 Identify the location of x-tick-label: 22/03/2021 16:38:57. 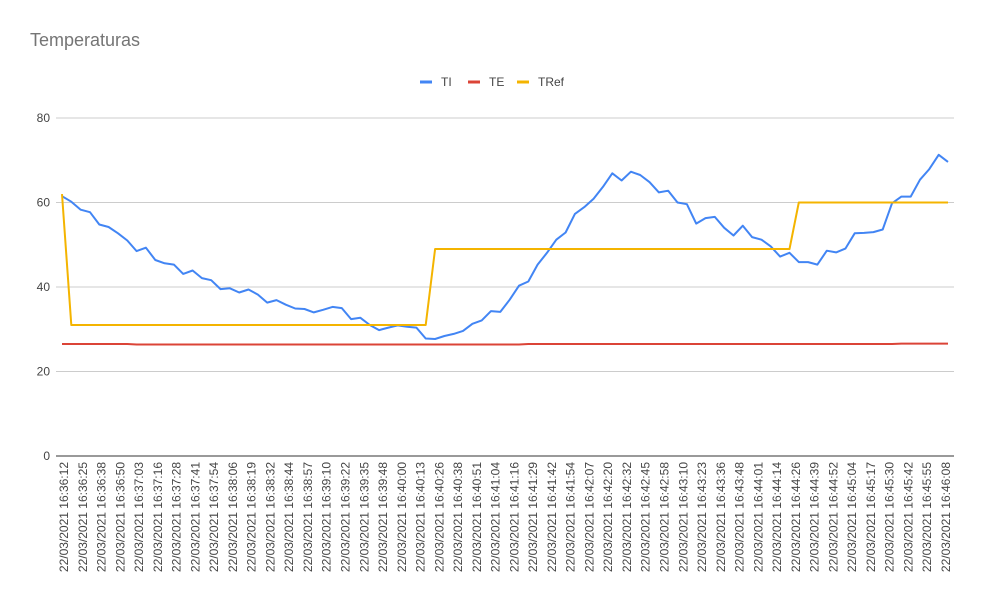
(308, 517).